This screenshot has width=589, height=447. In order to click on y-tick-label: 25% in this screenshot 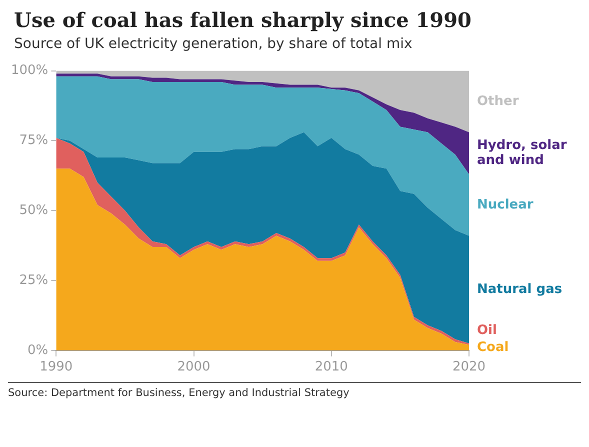, I will do `click(33, 280)`.